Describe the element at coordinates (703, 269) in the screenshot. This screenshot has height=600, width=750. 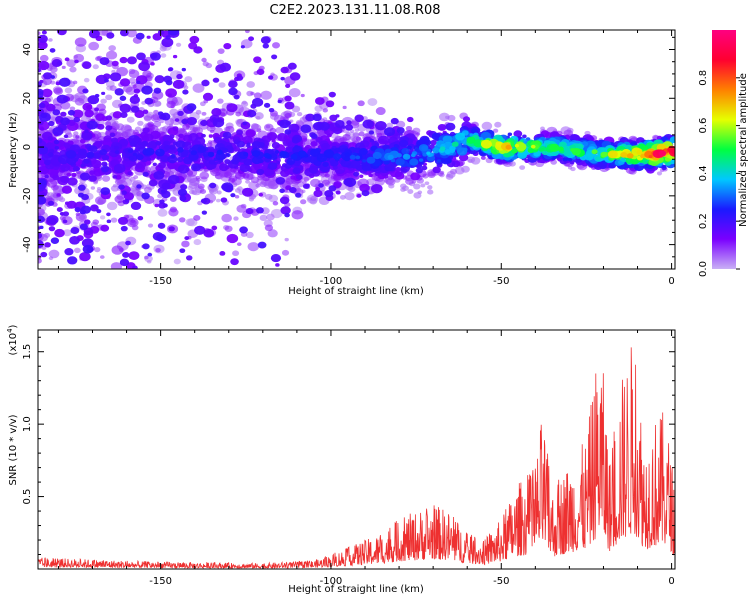
I see `colorbar-tick-label: 0.0` at that location.